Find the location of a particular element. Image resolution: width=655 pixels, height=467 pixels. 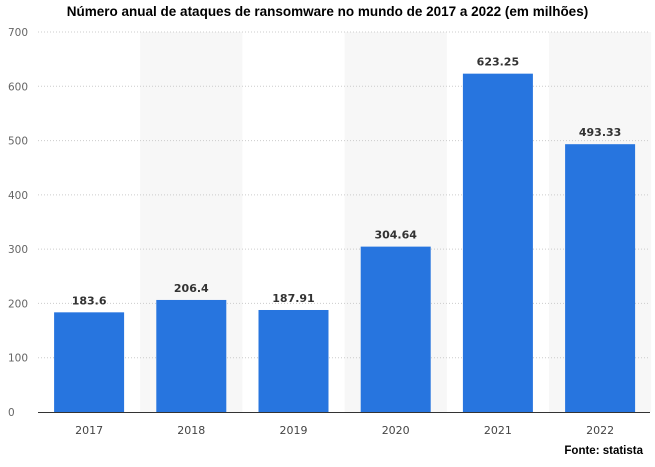

x-tick-label: 2017 is located at coordinates (89, 430).